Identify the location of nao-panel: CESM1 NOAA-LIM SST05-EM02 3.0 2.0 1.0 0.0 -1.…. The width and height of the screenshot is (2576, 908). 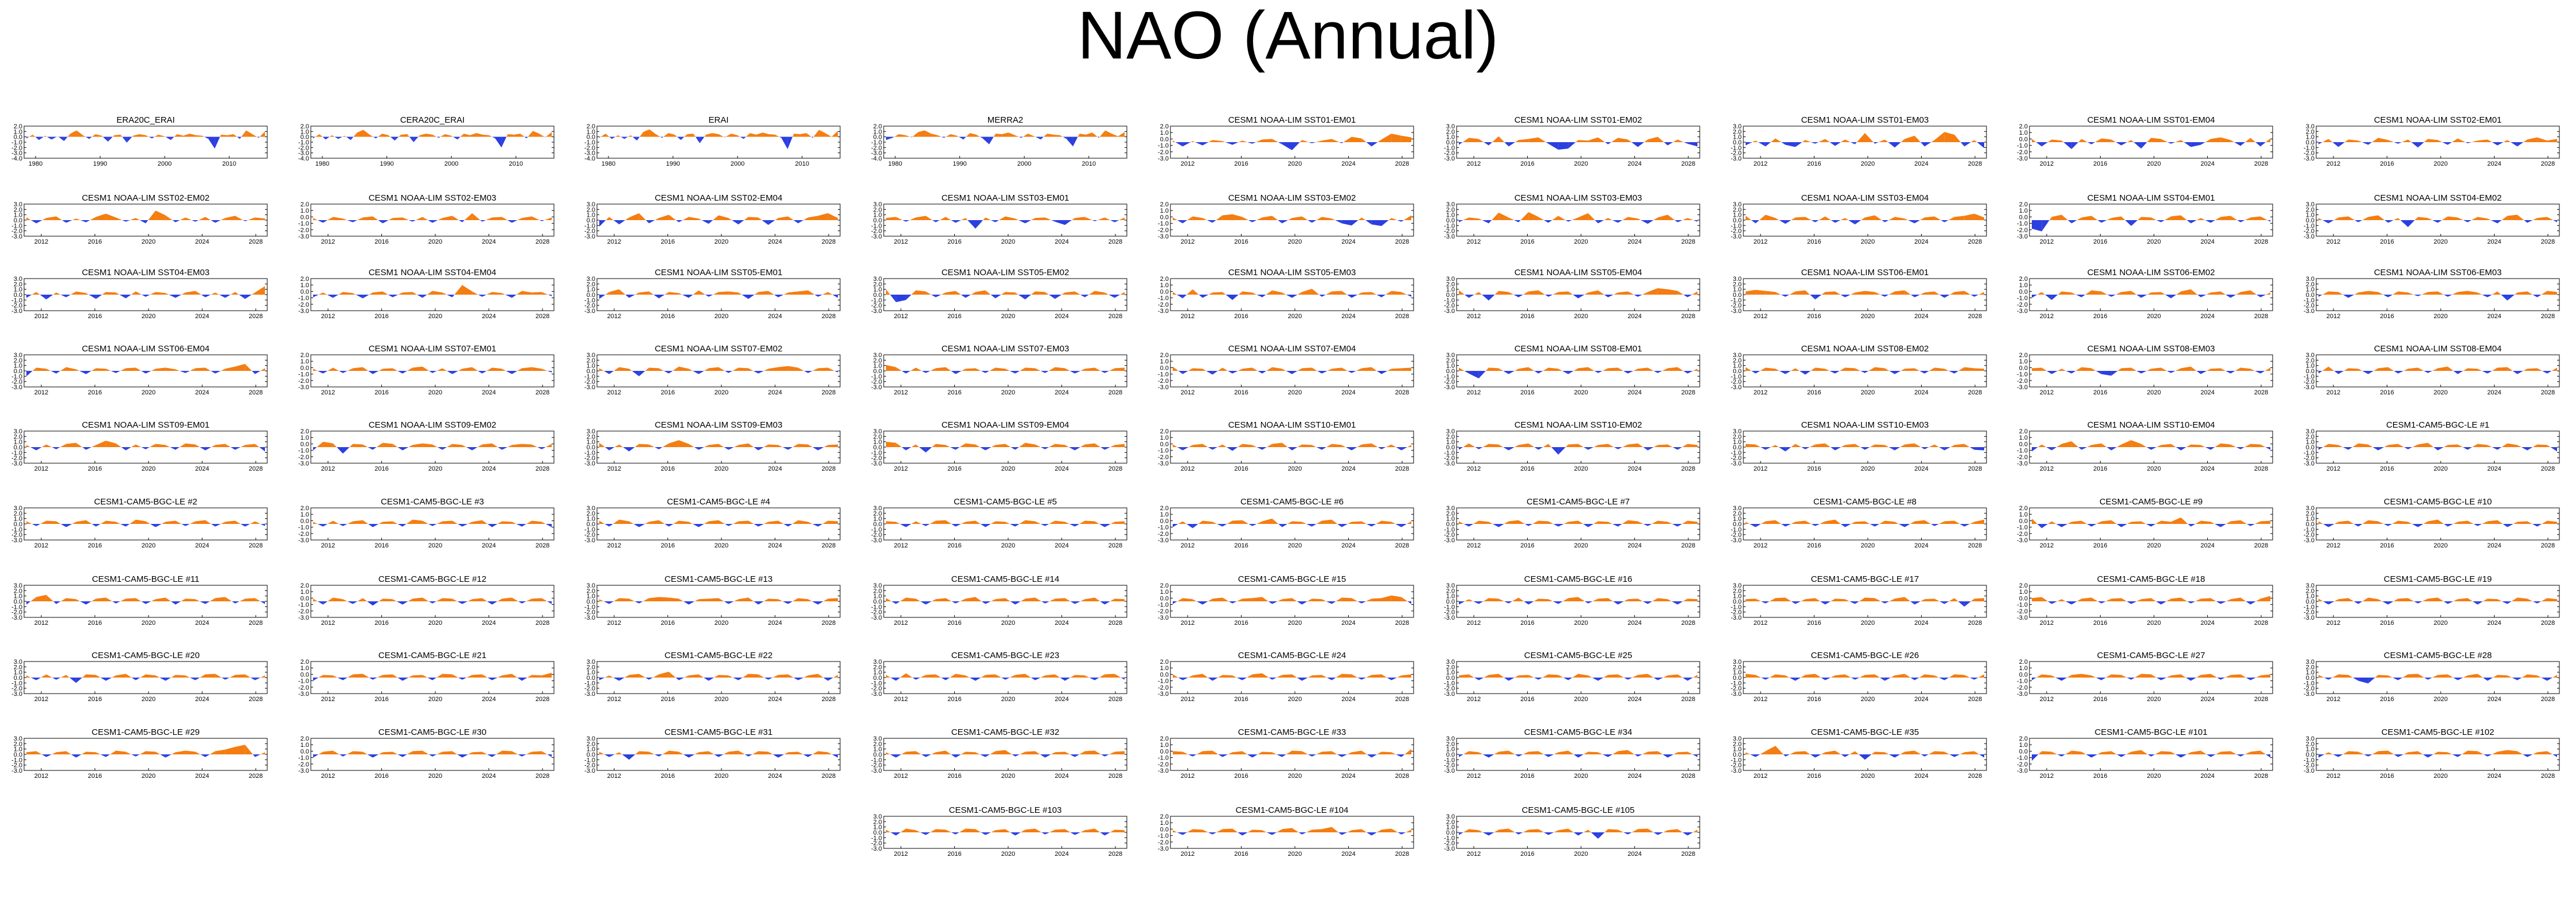
(1003, 295).